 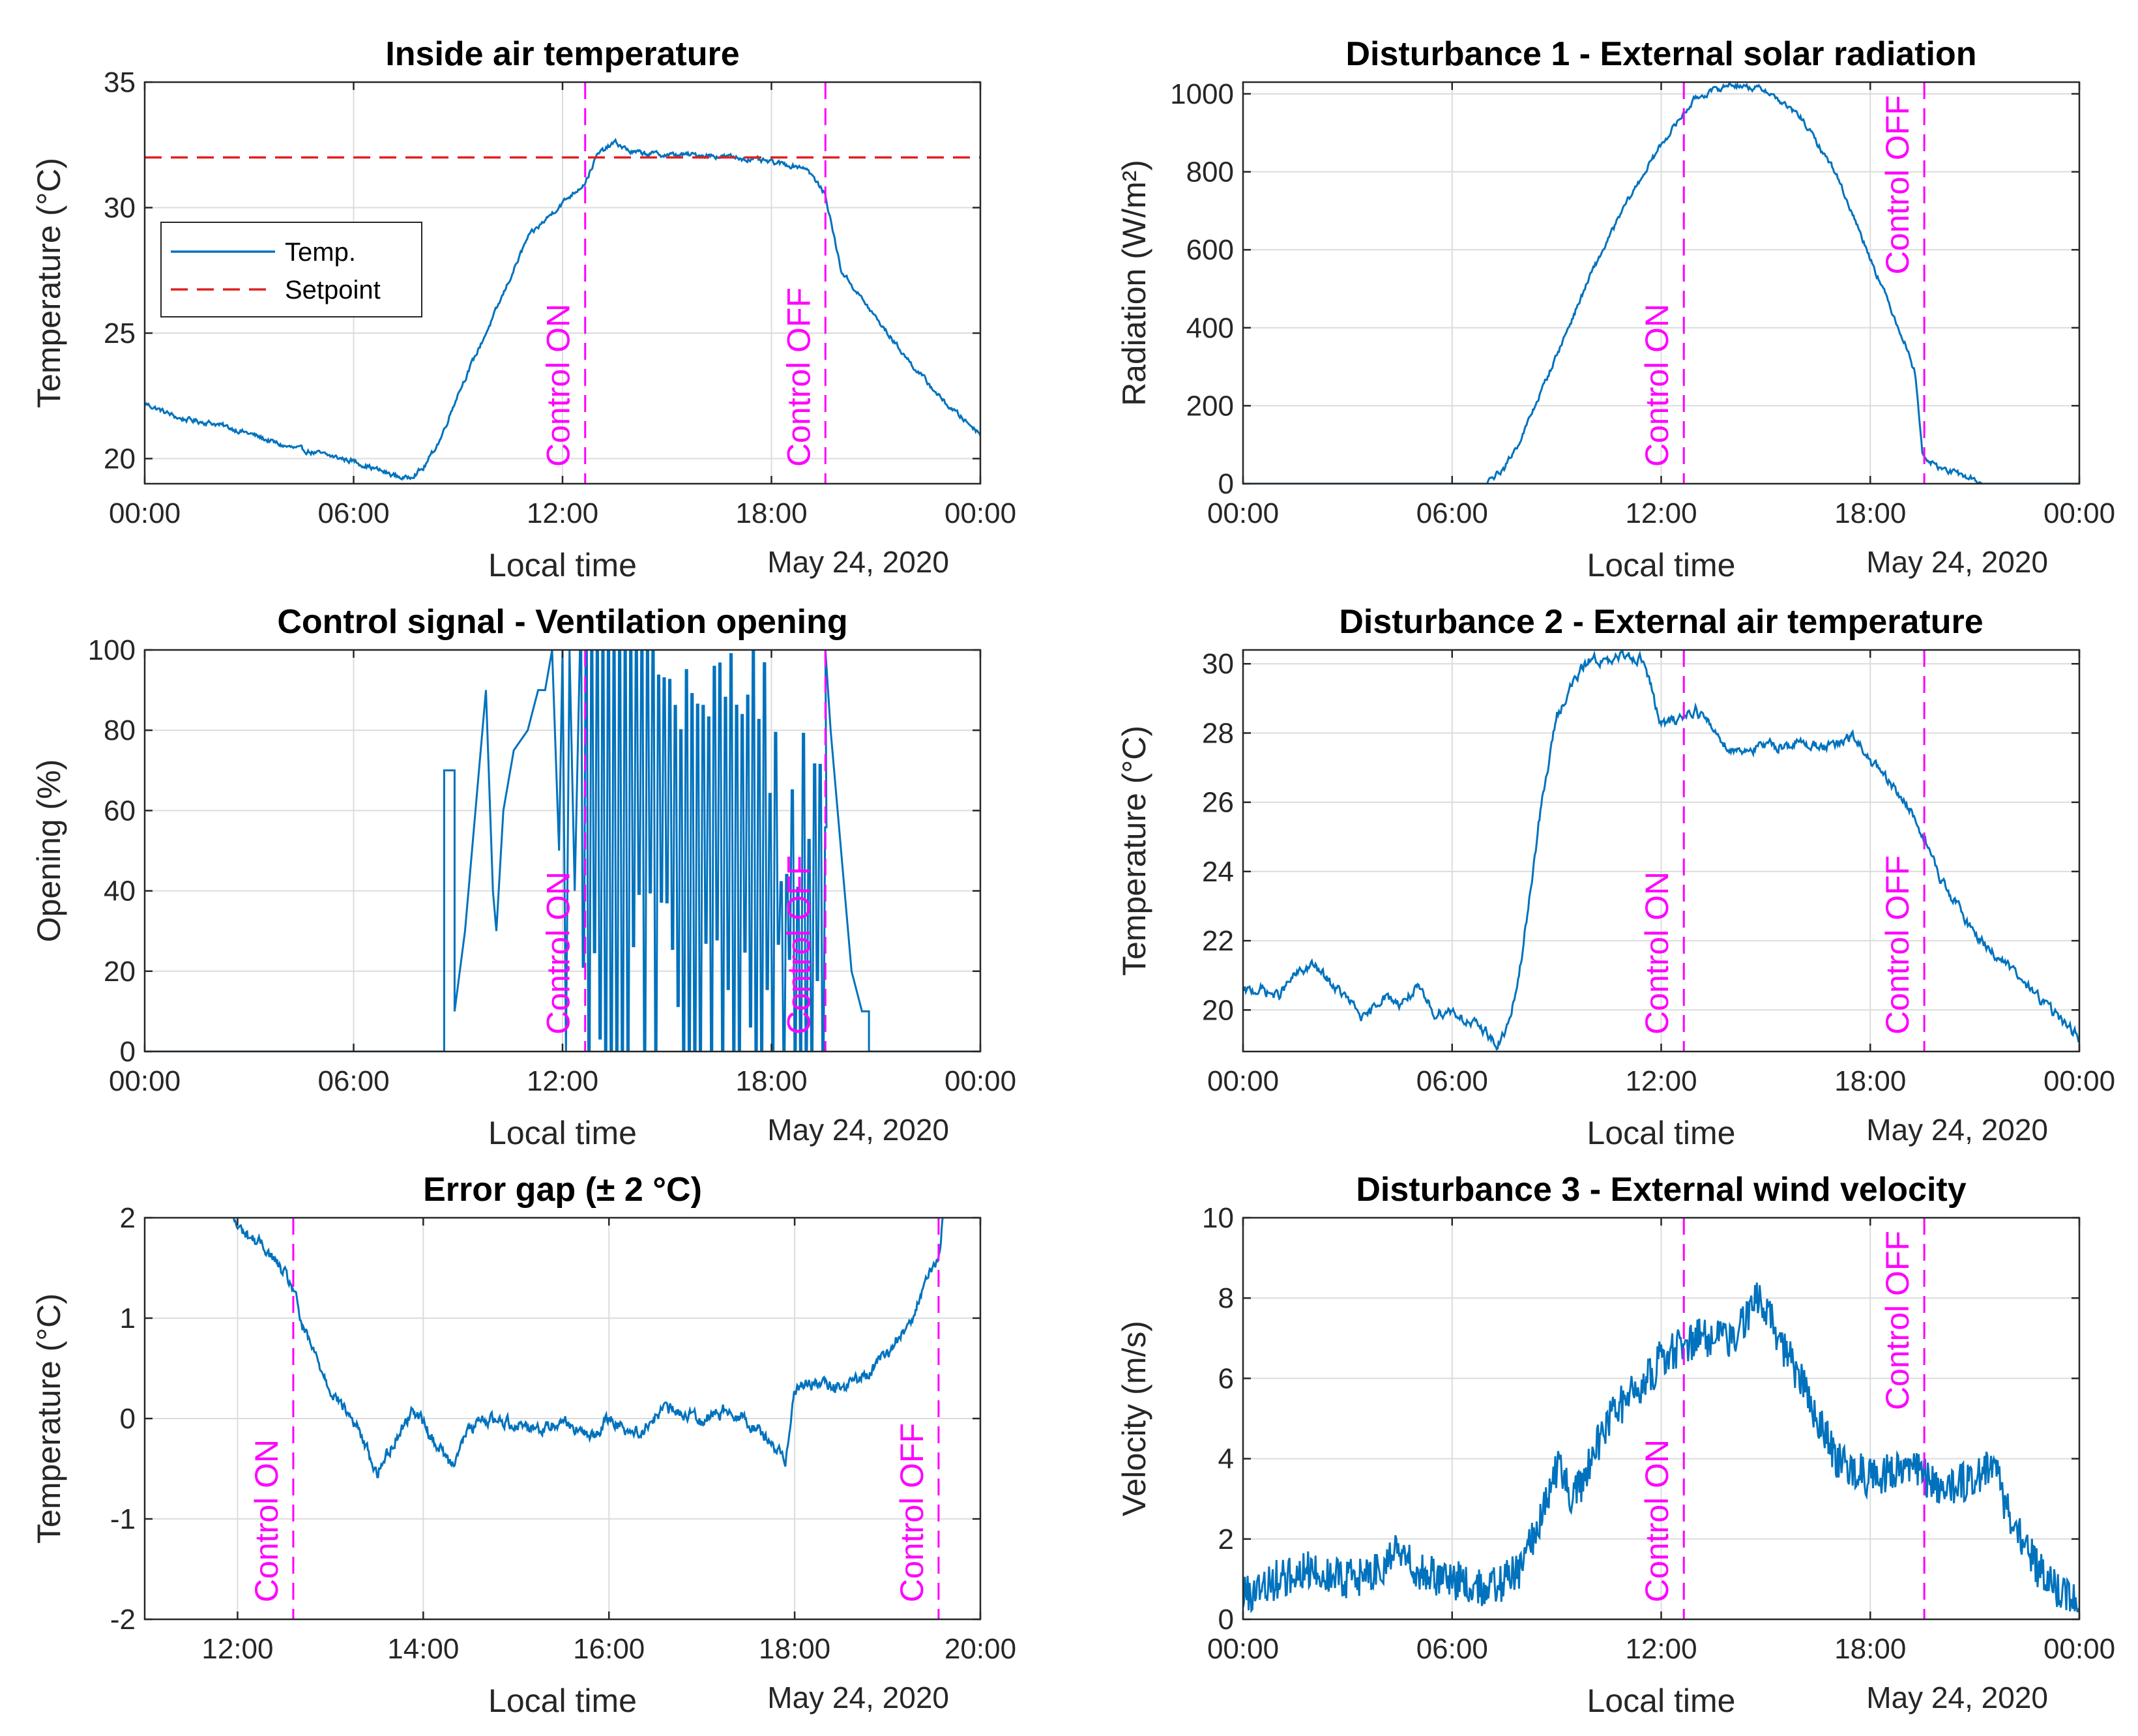 I want to click on y-tick-label: 40, so click(x=120, y=891).